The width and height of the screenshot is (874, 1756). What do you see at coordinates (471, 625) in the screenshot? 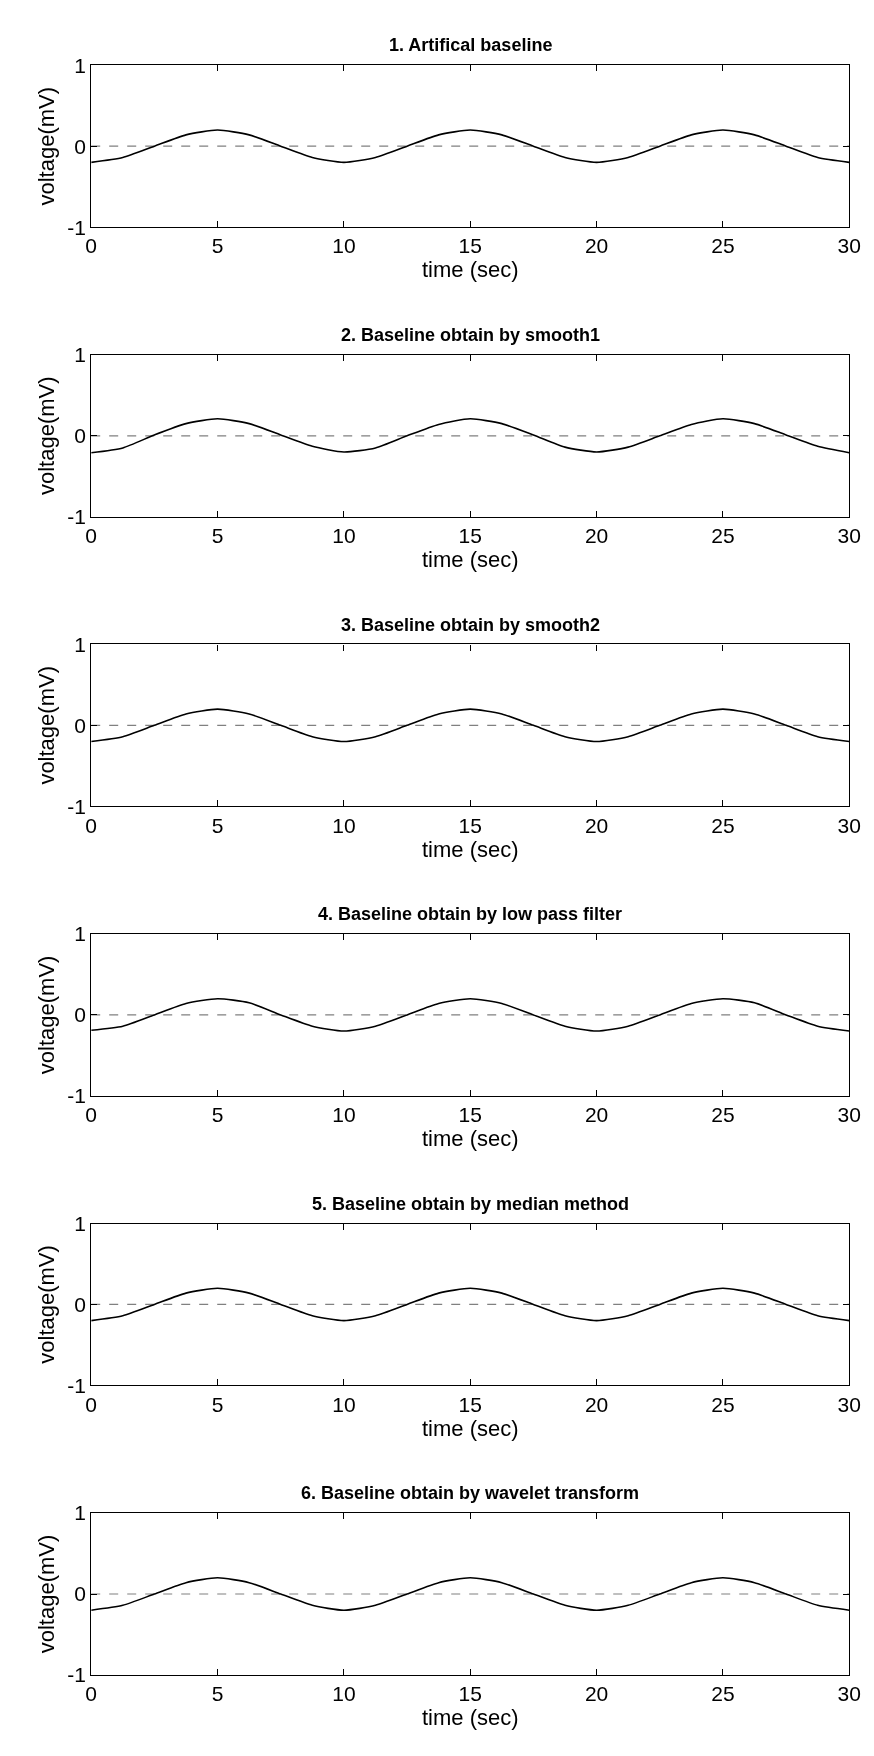
I see `chart-title: 3. Baseline obtain by smooth2` at bounding box center [471, 625].